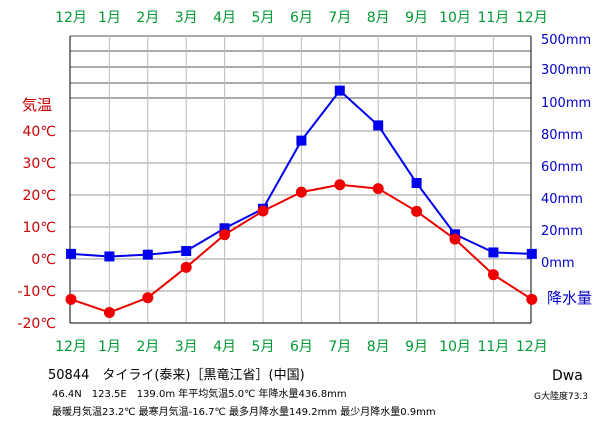  I want to click on temp-tick-label: -10℃, so click(36, 292).